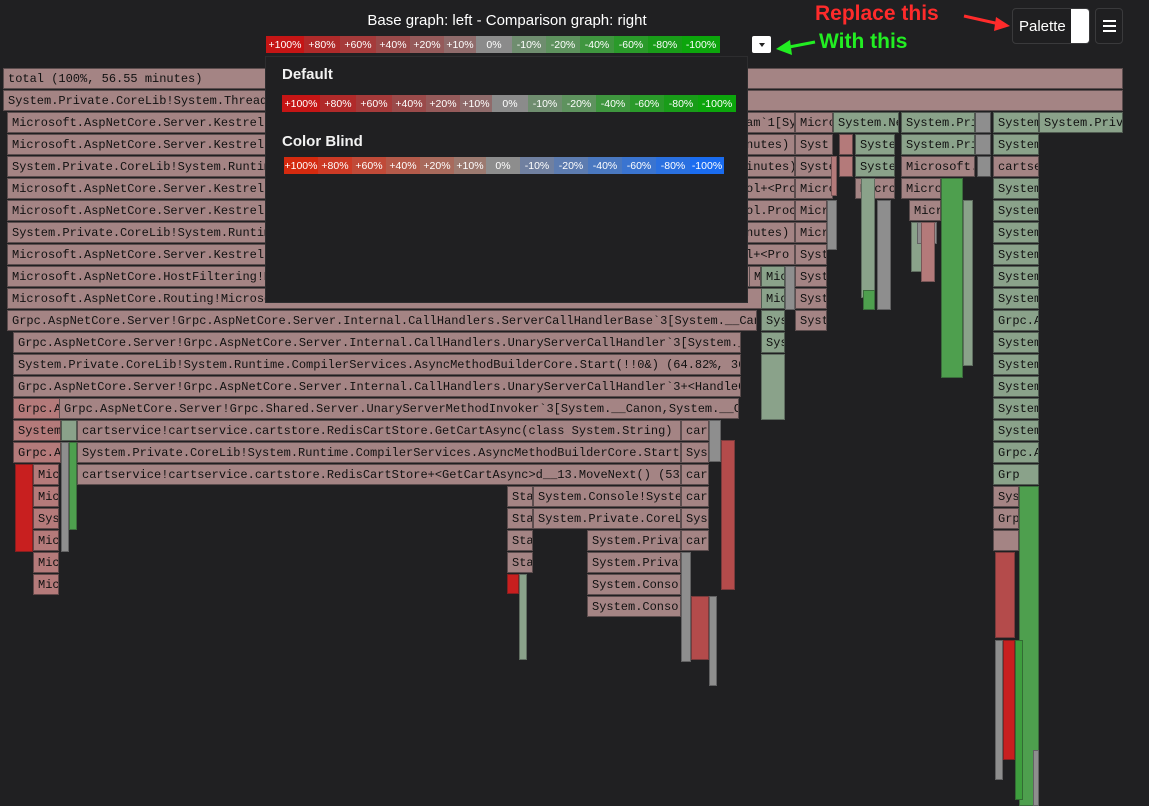  I want to click on palette-dropdown-toggle, so click(761, 44).